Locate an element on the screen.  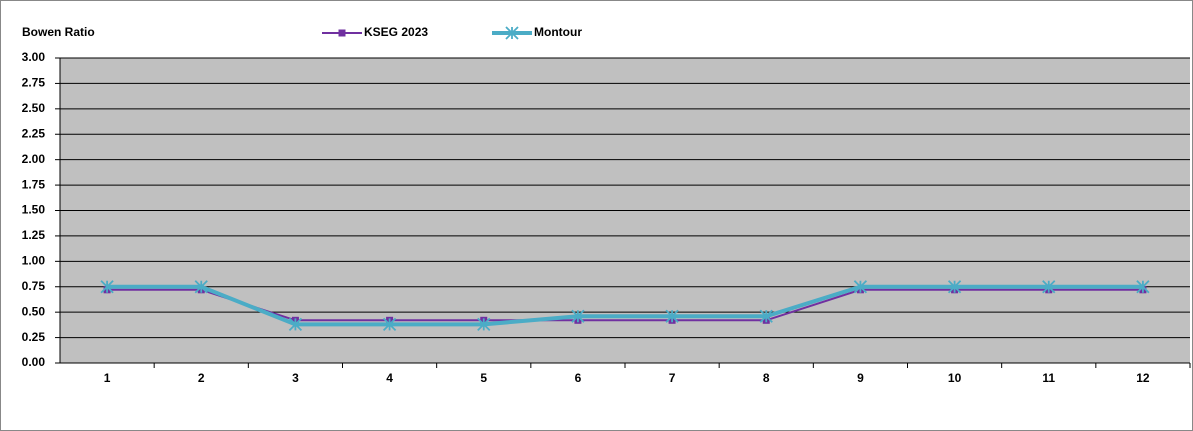
y-tick-label: 1.50 is located at coordinates (34, 210).